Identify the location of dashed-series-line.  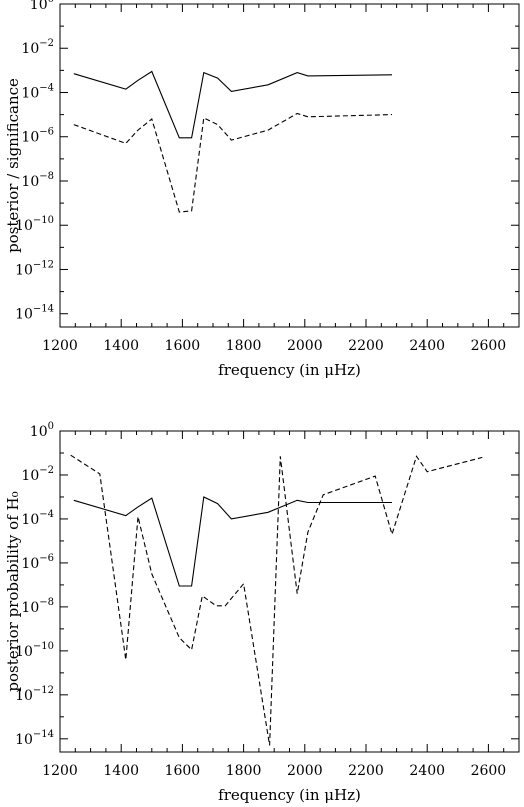
(233, 162).